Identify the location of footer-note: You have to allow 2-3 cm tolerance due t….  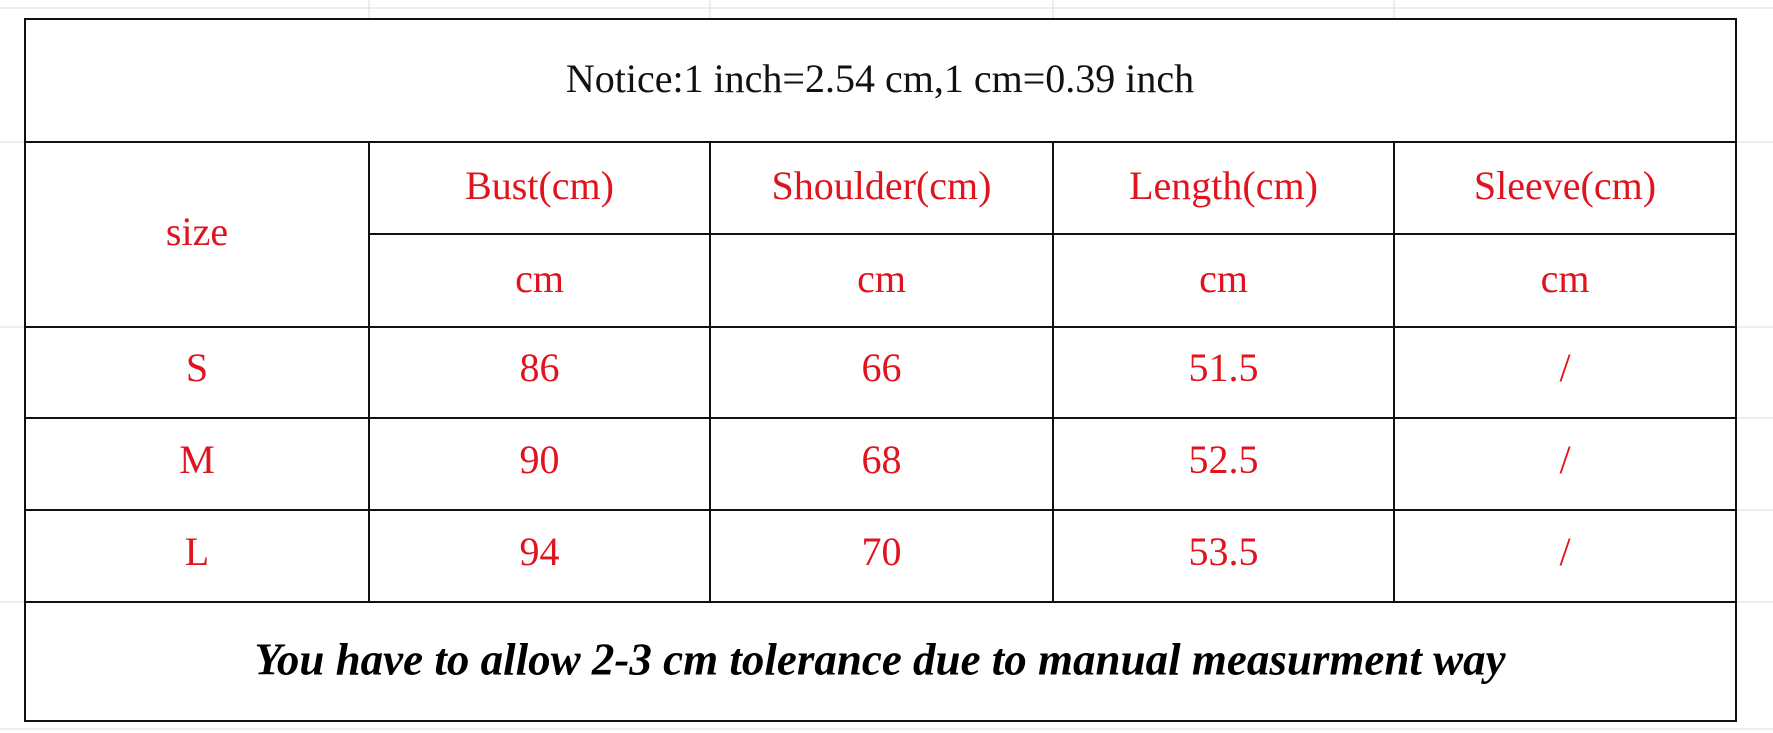
(880, 659).